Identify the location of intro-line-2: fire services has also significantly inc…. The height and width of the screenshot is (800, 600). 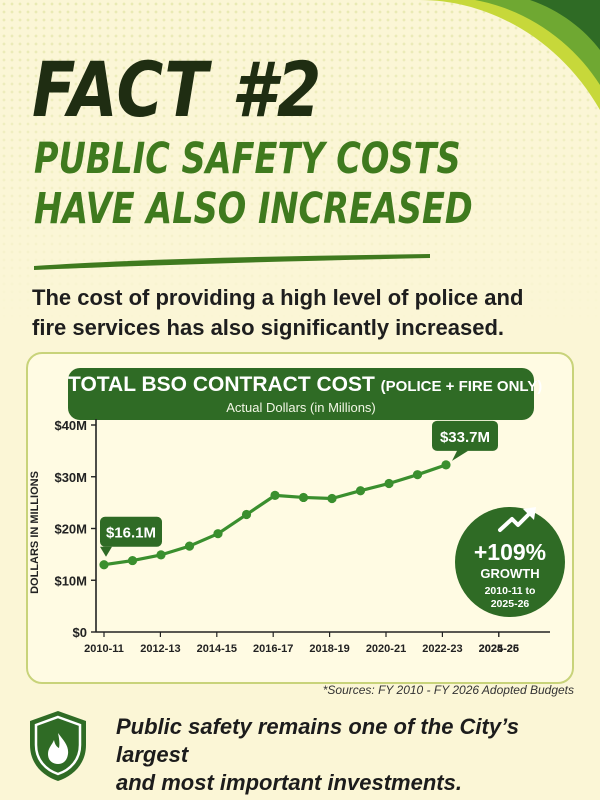
(268, 327).